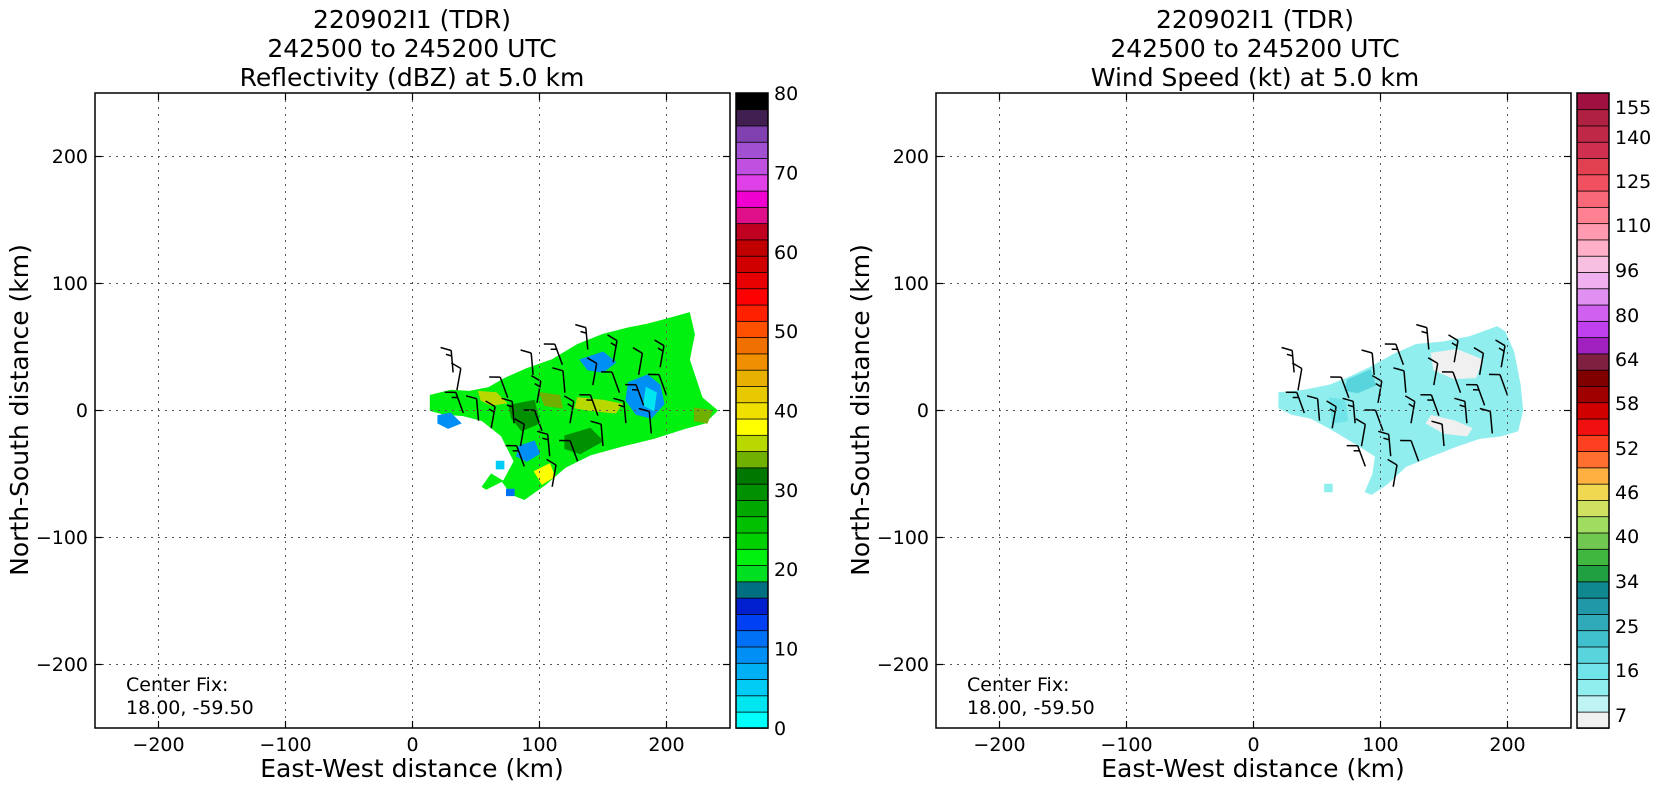 This screenshot has height=791, width=1655. What do you see at coordinates (1627, 271) in the screenshot?
I see `colorbar-tick-label: 96` at bounding box center [1627, 271].